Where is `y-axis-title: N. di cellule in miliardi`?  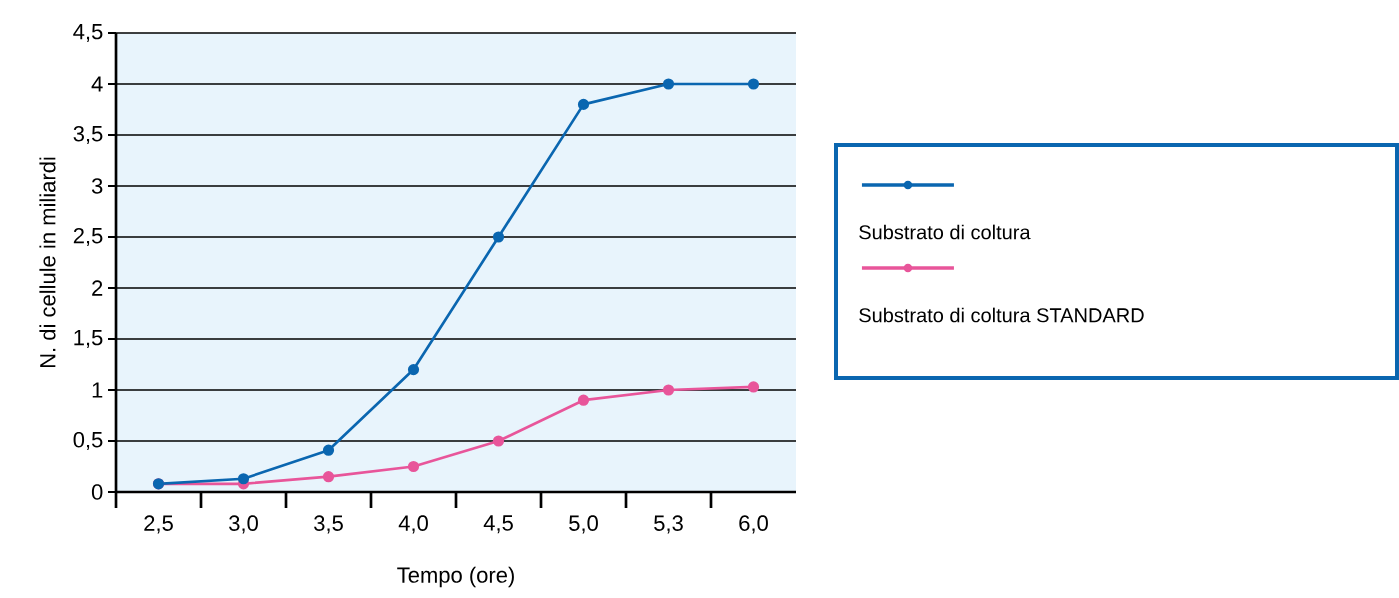
y-axis-title: N. di cellule in miliardi is located at coordinates (47, 262).